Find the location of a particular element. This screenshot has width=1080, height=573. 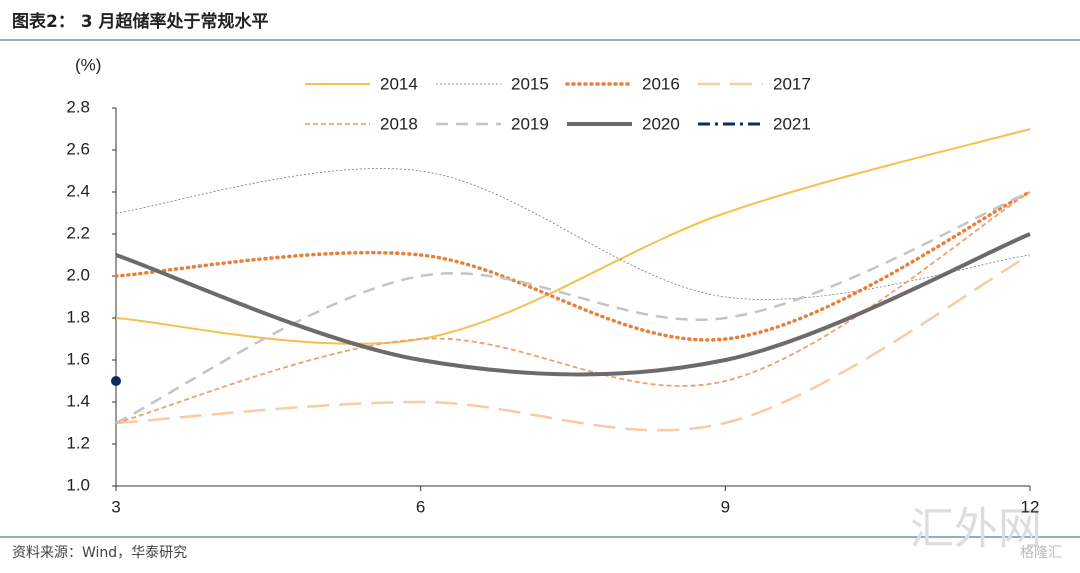

x-tick-label: 9 is located at coordinates (725, 506).